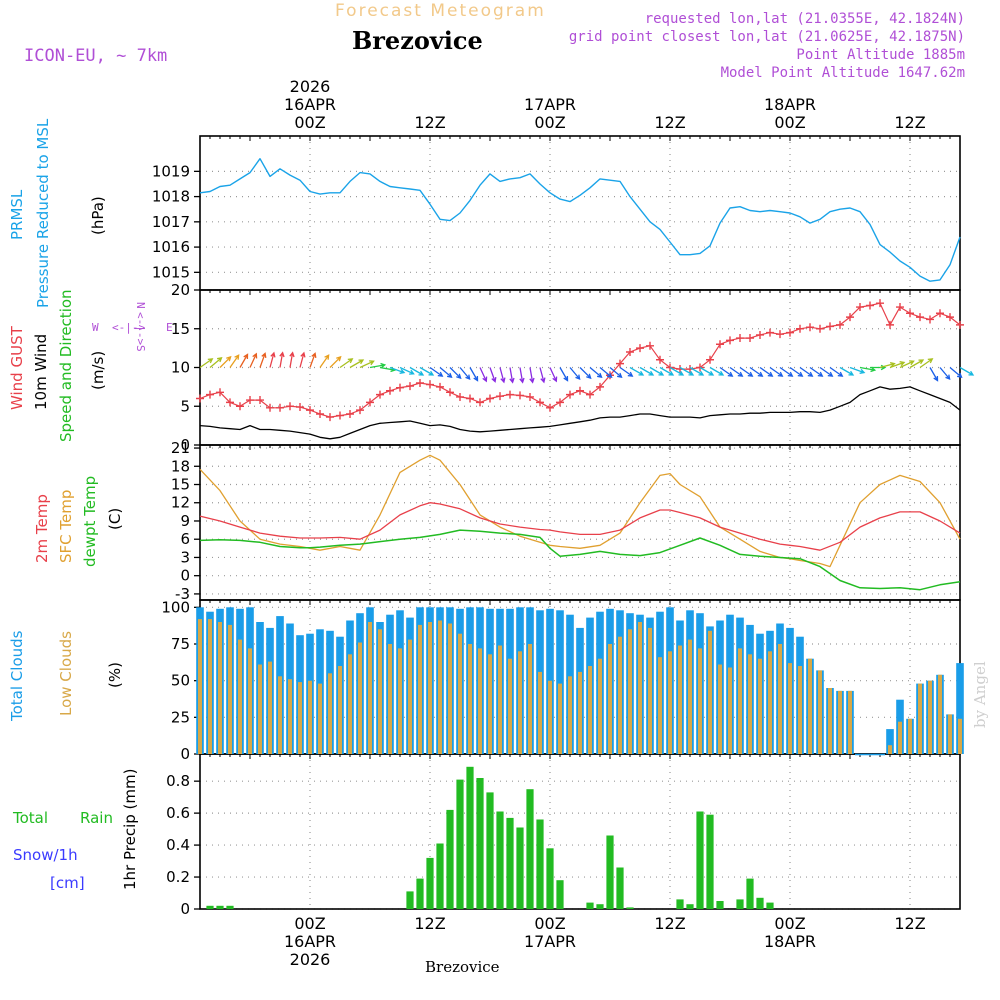 The image size is (1000, 1000). I want to click on panel-1: 1015 1016 1017 1018 1019, so click(556, 213).